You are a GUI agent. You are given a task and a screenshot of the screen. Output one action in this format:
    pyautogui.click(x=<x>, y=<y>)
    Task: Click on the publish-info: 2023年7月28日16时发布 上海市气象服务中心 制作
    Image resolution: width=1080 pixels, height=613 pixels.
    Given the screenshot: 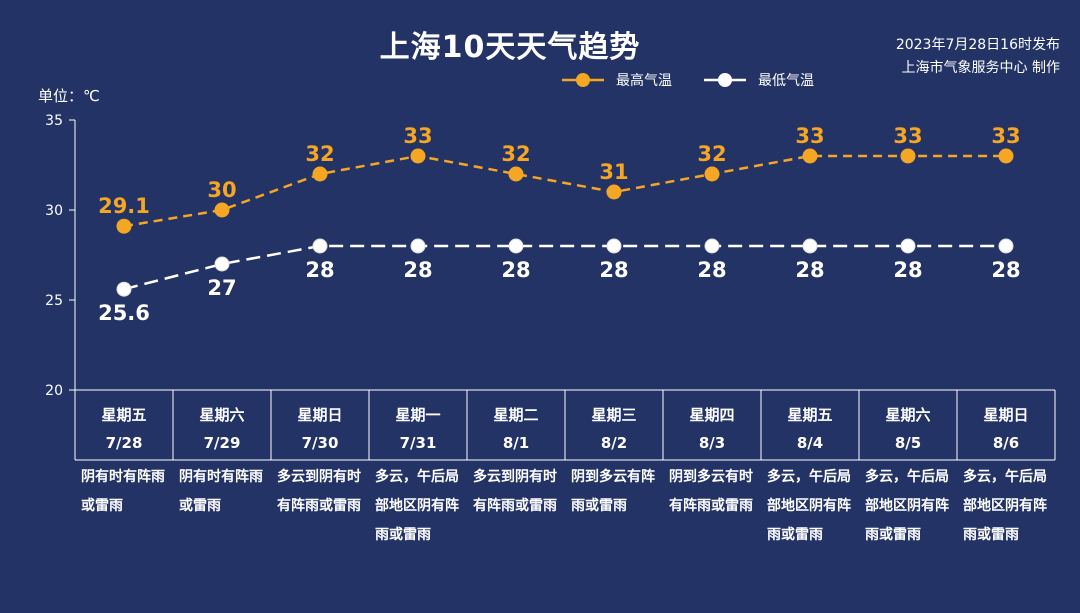 What is the action you would take?
    pyautogui.click(x=978, y=57)
    